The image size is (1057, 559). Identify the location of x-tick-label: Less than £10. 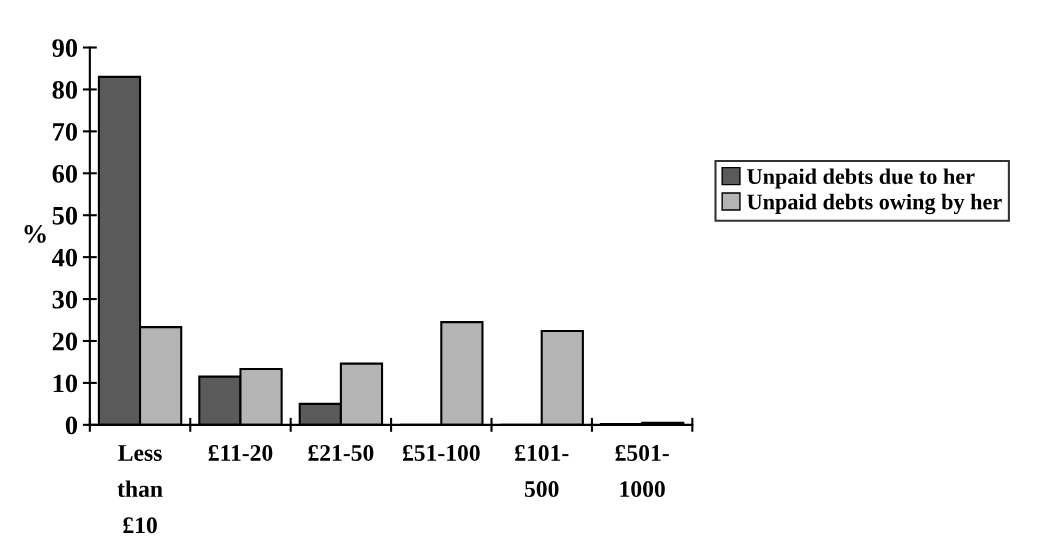
(140, 489).